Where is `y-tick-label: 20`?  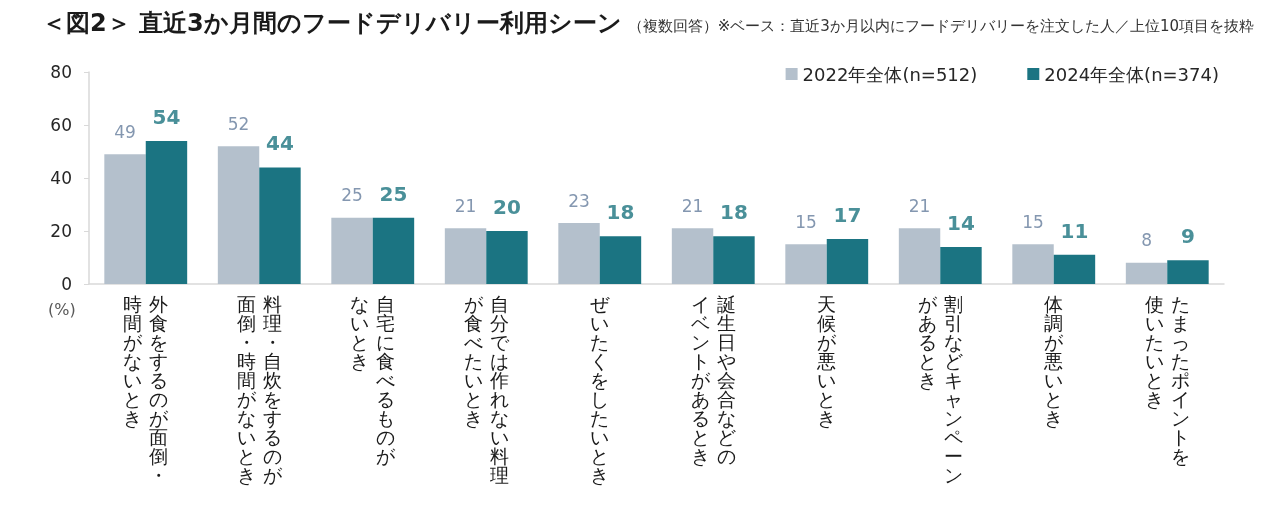 y-tick-label: 20 is located at coordinates (61, 231).